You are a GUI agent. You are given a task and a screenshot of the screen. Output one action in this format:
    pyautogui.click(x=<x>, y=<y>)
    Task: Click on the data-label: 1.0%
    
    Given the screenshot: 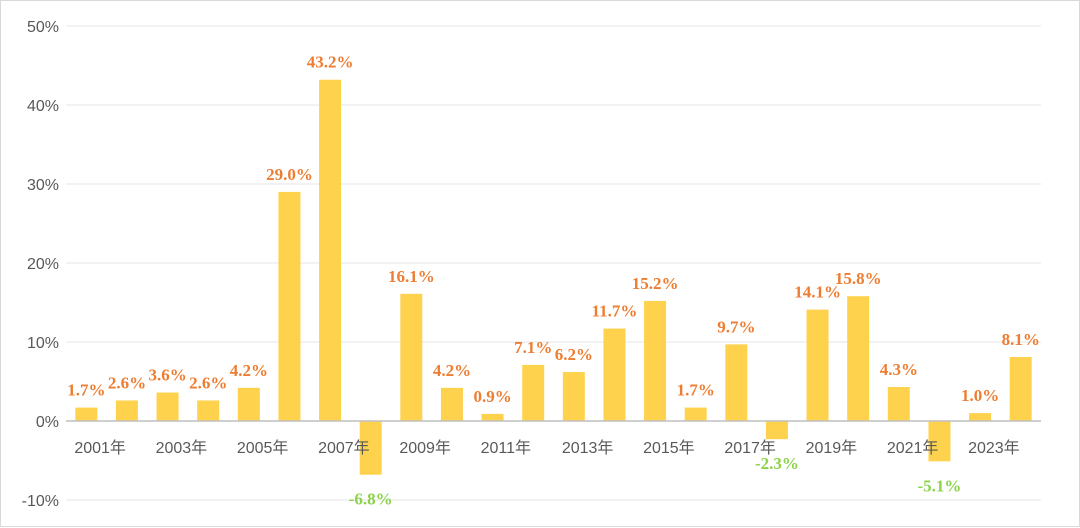 What is the action you would take?
    pyautogui.click(x=980, y=395)
    